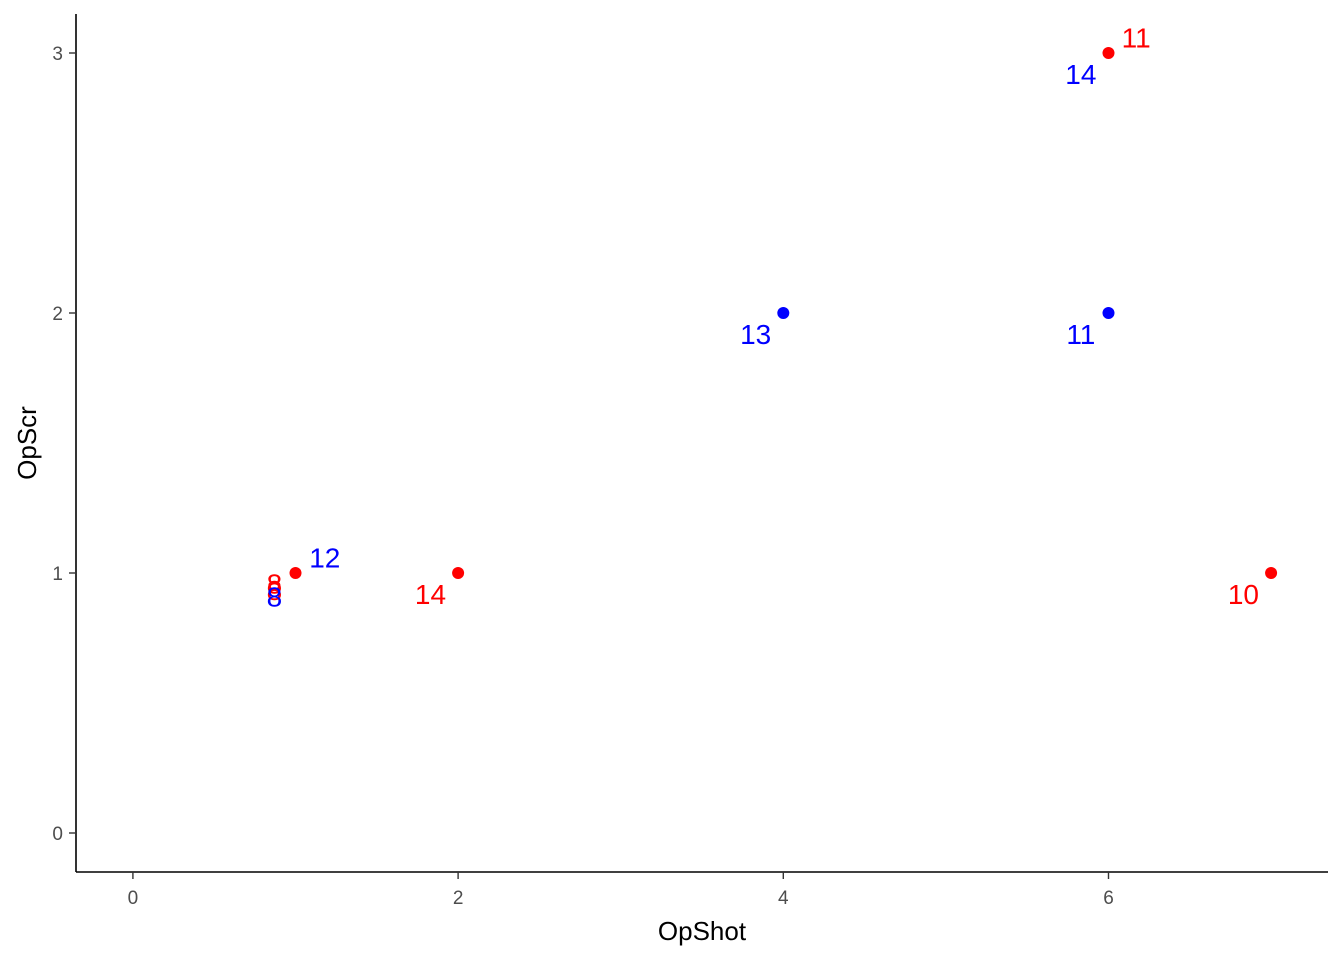 The width and height of the screenshot is (1344, 960). What do you see at coordinates (57, 574) in the screenshot?
I see `y-tick-label: 1` at bounding box center [57, 574].